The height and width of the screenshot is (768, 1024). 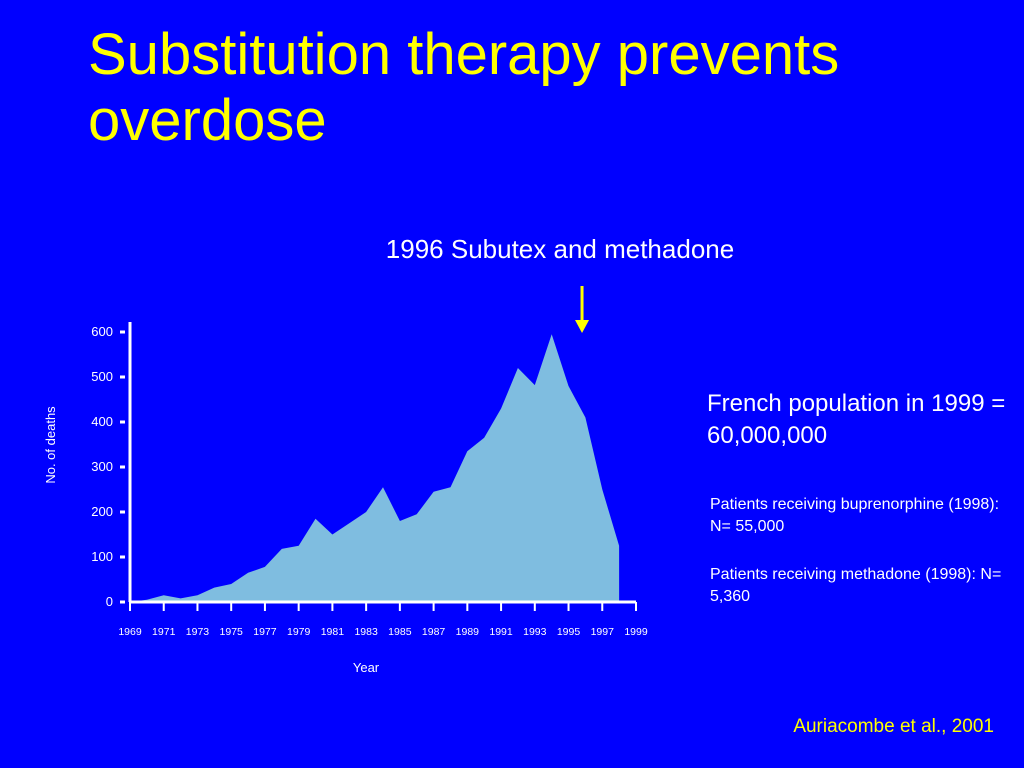 I want to click on x-tick-label: 1997, so click(x=603, y=632).